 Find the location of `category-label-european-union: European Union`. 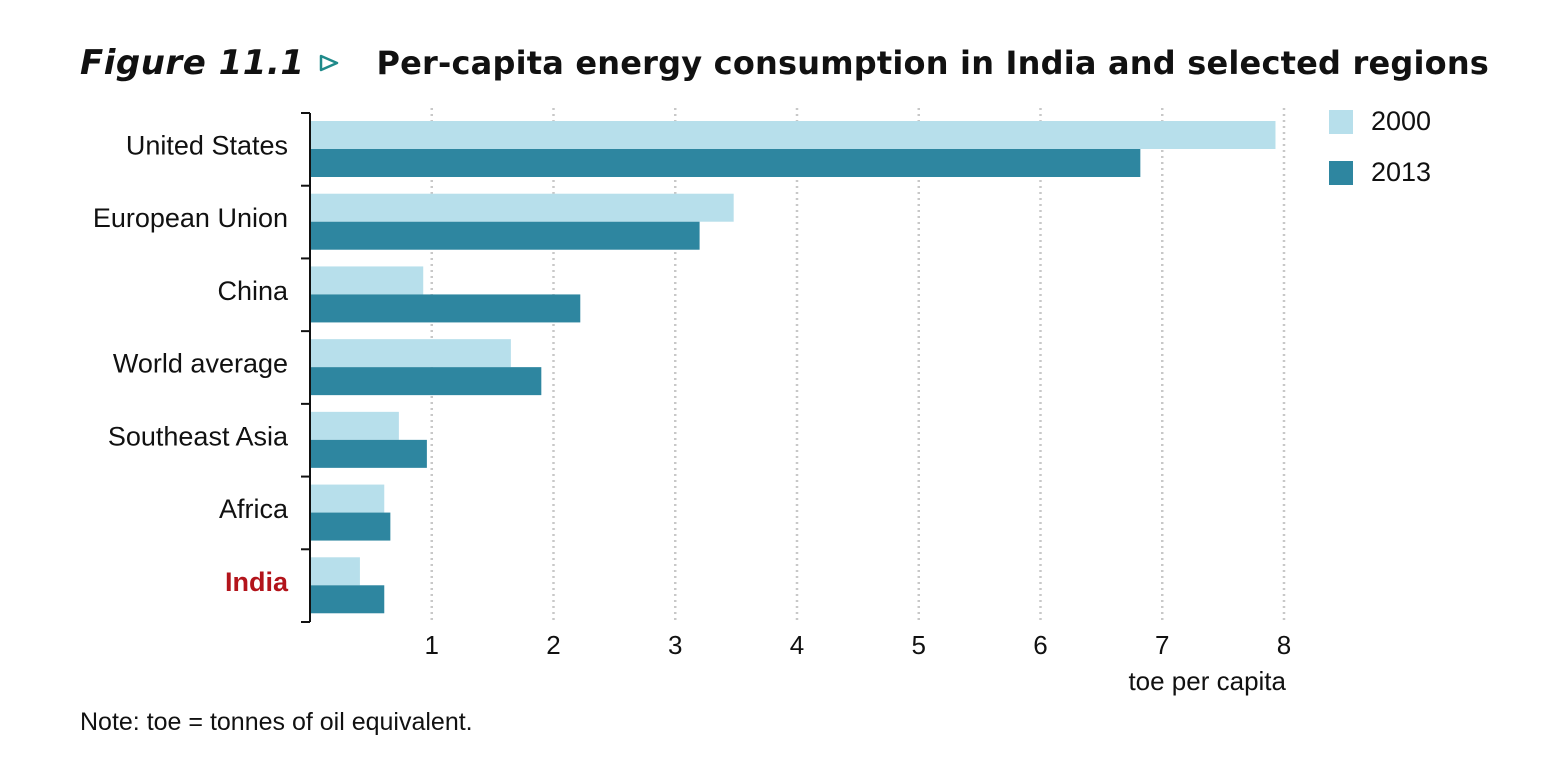

category-label-european-union: European Union is located at coordinates (190, 218).